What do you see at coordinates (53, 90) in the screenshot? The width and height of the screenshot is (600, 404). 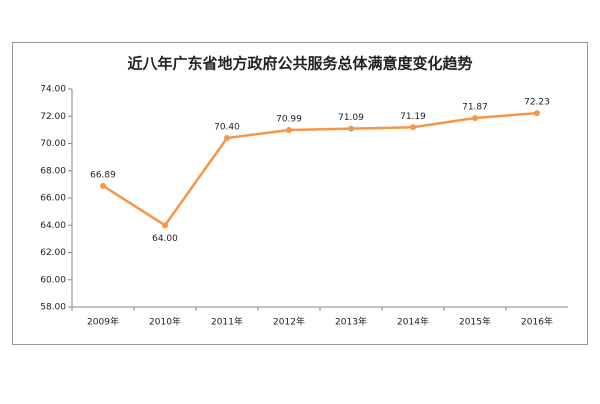 I see `y-tick-label: 74.00` at bounding box center [53, 90].